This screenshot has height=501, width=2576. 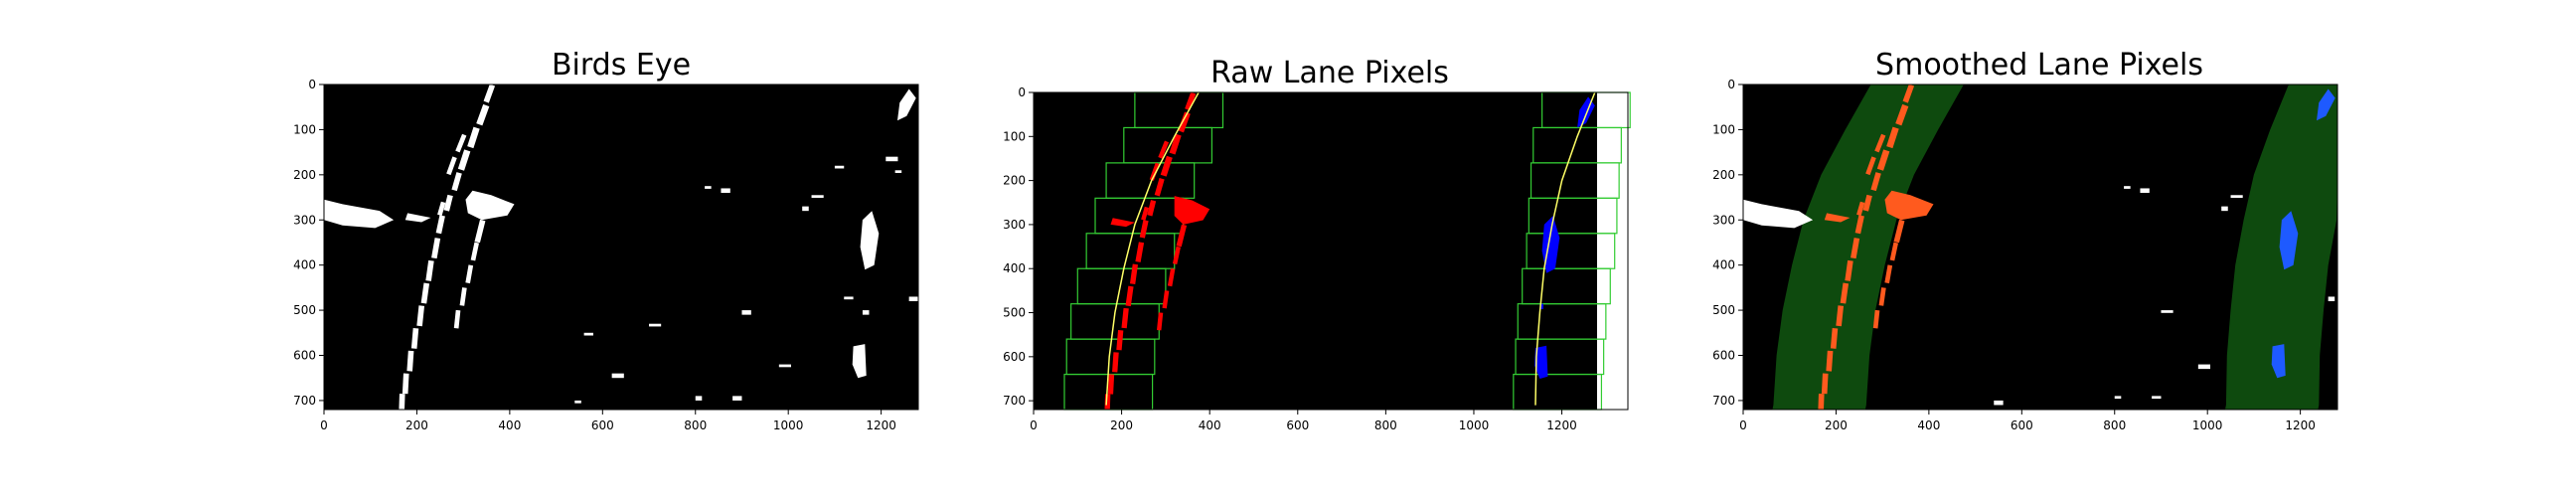 I want to click on left-fit-line, so click(x=1152, y=248).